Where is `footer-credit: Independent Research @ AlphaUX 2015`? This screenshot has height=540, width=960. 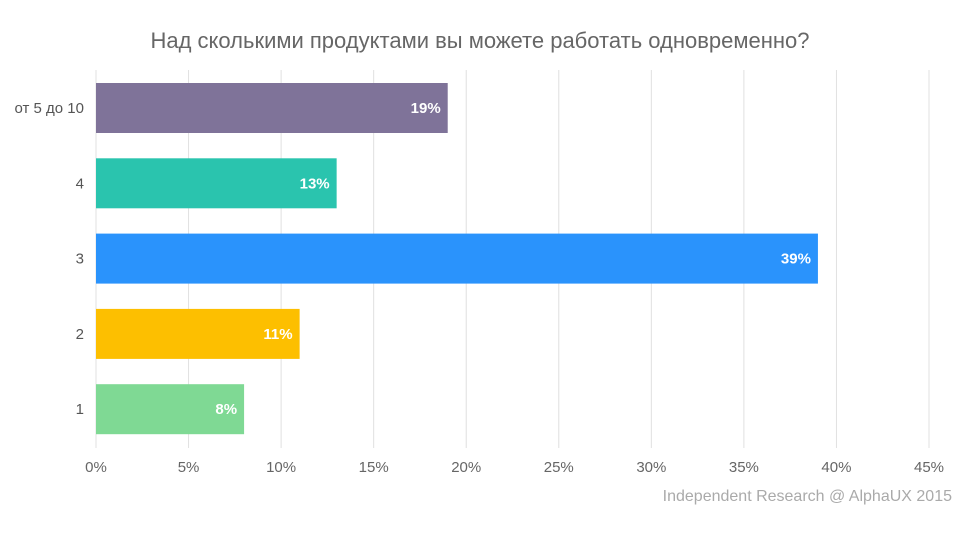
footer-credit: Independent Research @ AlphaUX 2015 is located at coordinates (807, 496).